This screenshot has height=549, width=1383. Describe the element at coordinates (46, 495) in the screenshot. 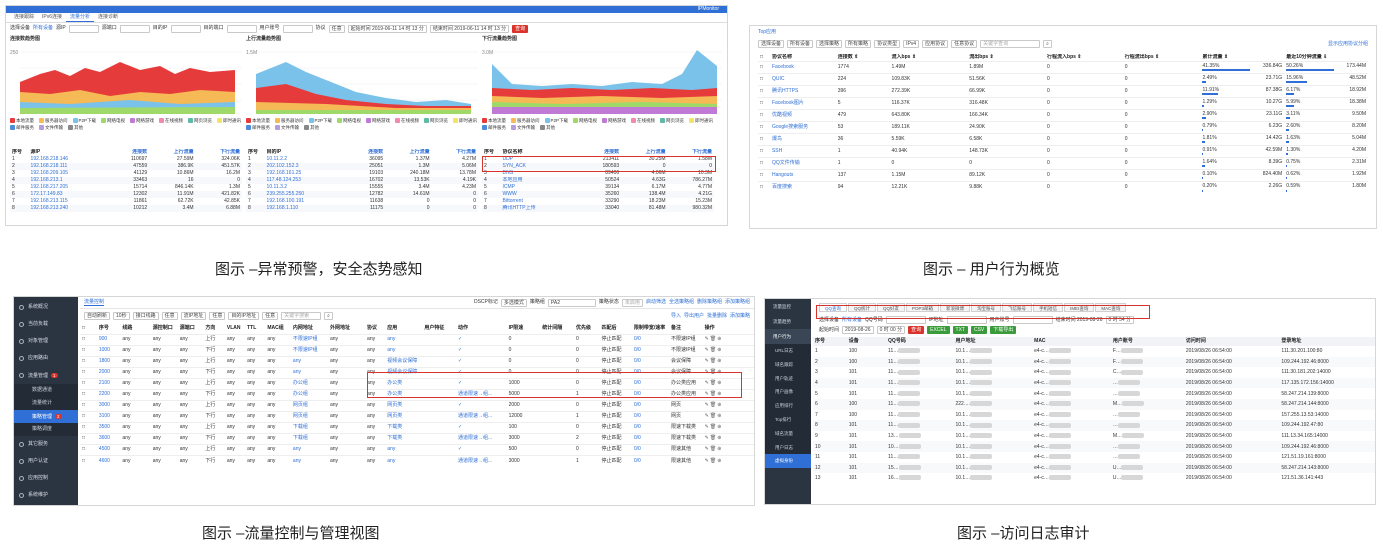

I see `sidebar-item: 系统维护` at that location.